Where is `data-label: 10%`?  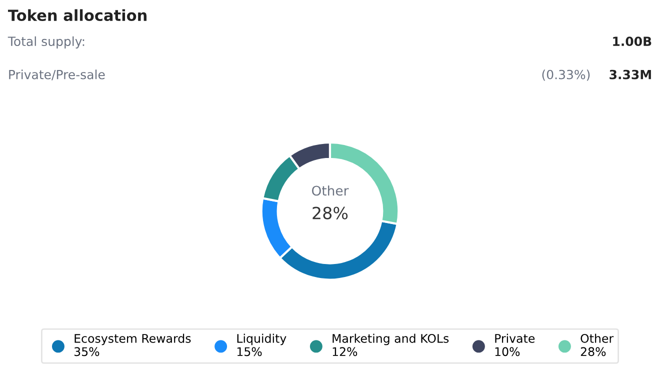
data-label: 10% is located at coordinates (507, 351).